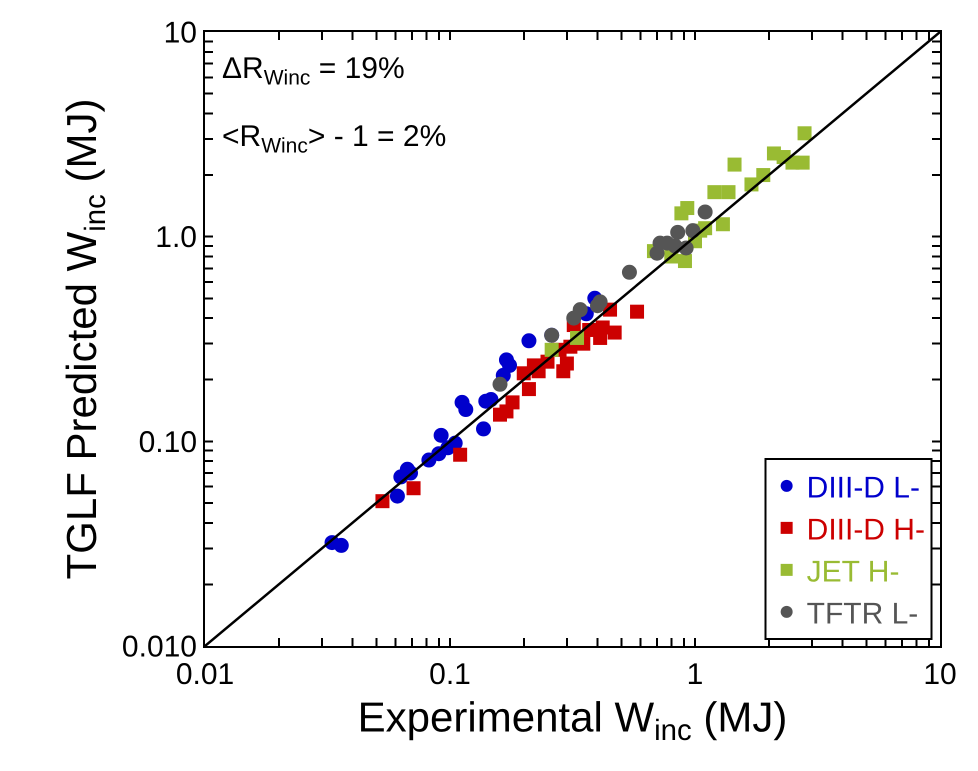 This screenshot has height=771, width=978. Describe the element at coordinates (180, 33) in the screenshot. I see `y-tick-label: 10` at that location.